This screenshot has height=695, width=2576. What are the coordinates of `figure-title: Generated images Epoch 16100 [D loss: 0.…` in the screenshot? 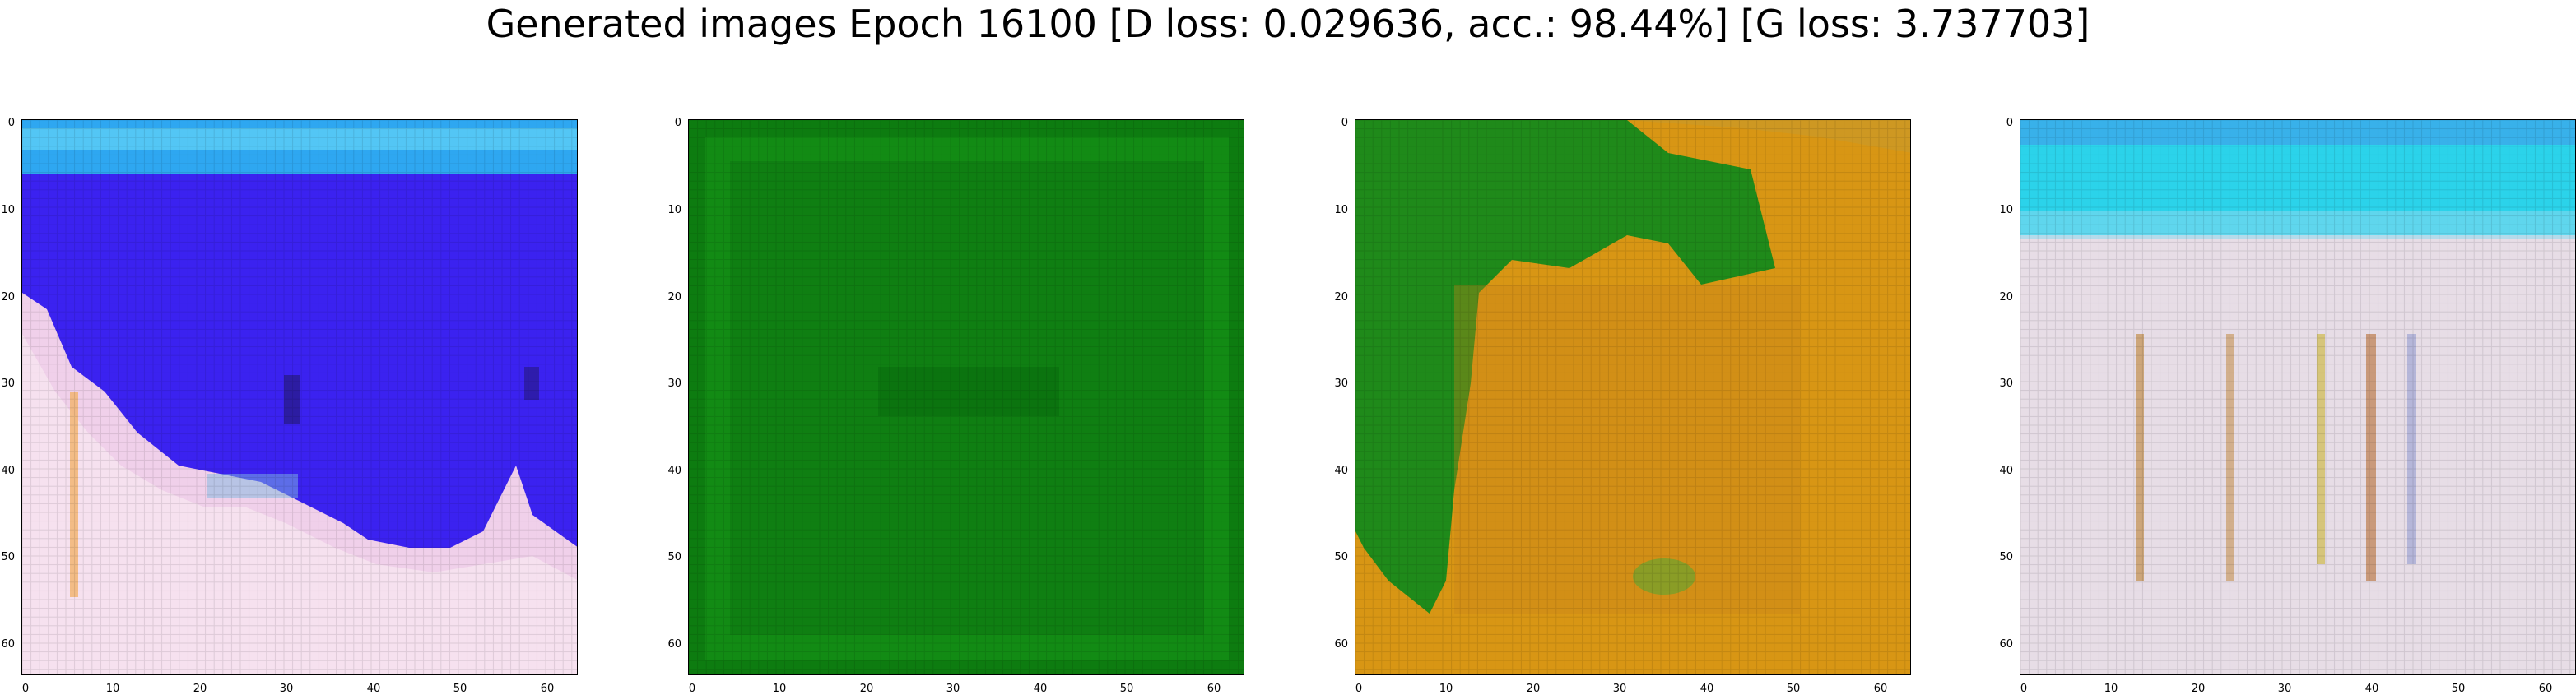 It's located at (1288, 24).